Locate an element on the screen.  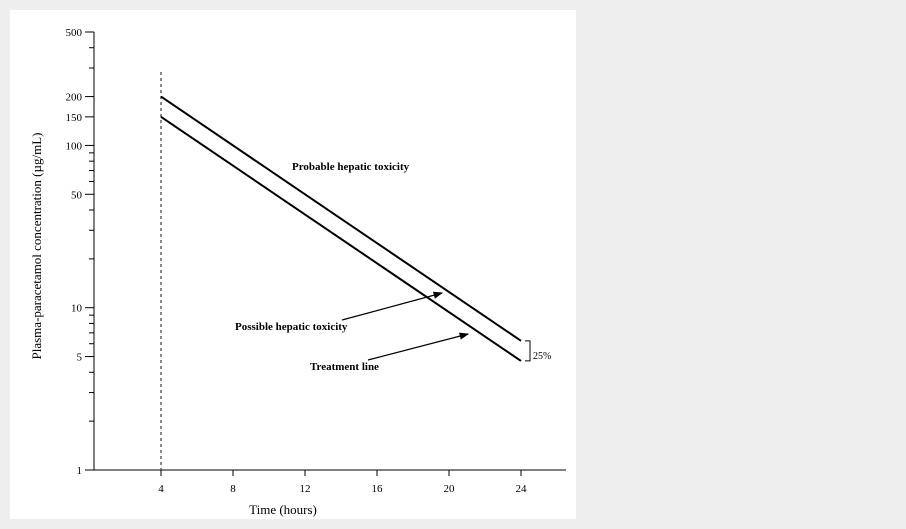
x-axis-title: Time (hours) is located at coordinates (283, 509).